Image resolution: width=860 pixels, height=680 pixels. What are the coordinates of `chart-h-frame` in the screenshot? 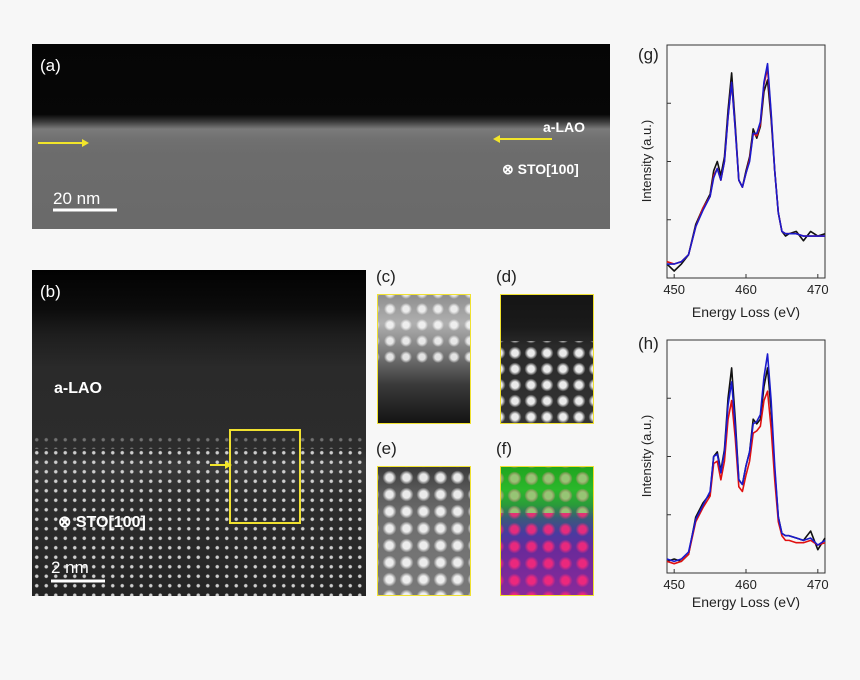 It's located at (746, 456).